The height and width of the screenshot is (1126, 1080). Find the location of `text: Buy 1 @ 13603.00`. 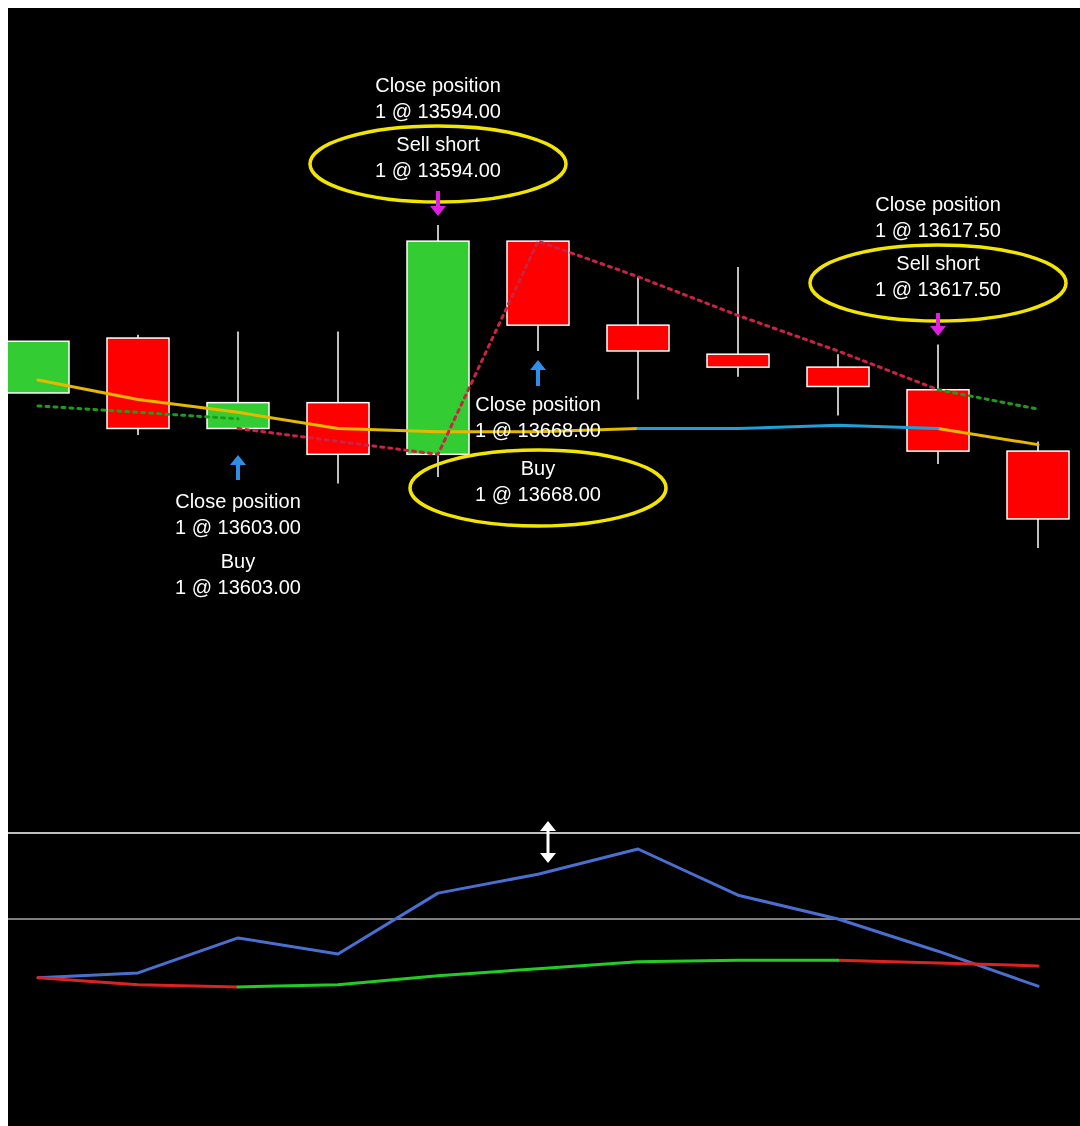

text: Buy 1 @ 13603.00 is located at coordinates (238, 574).